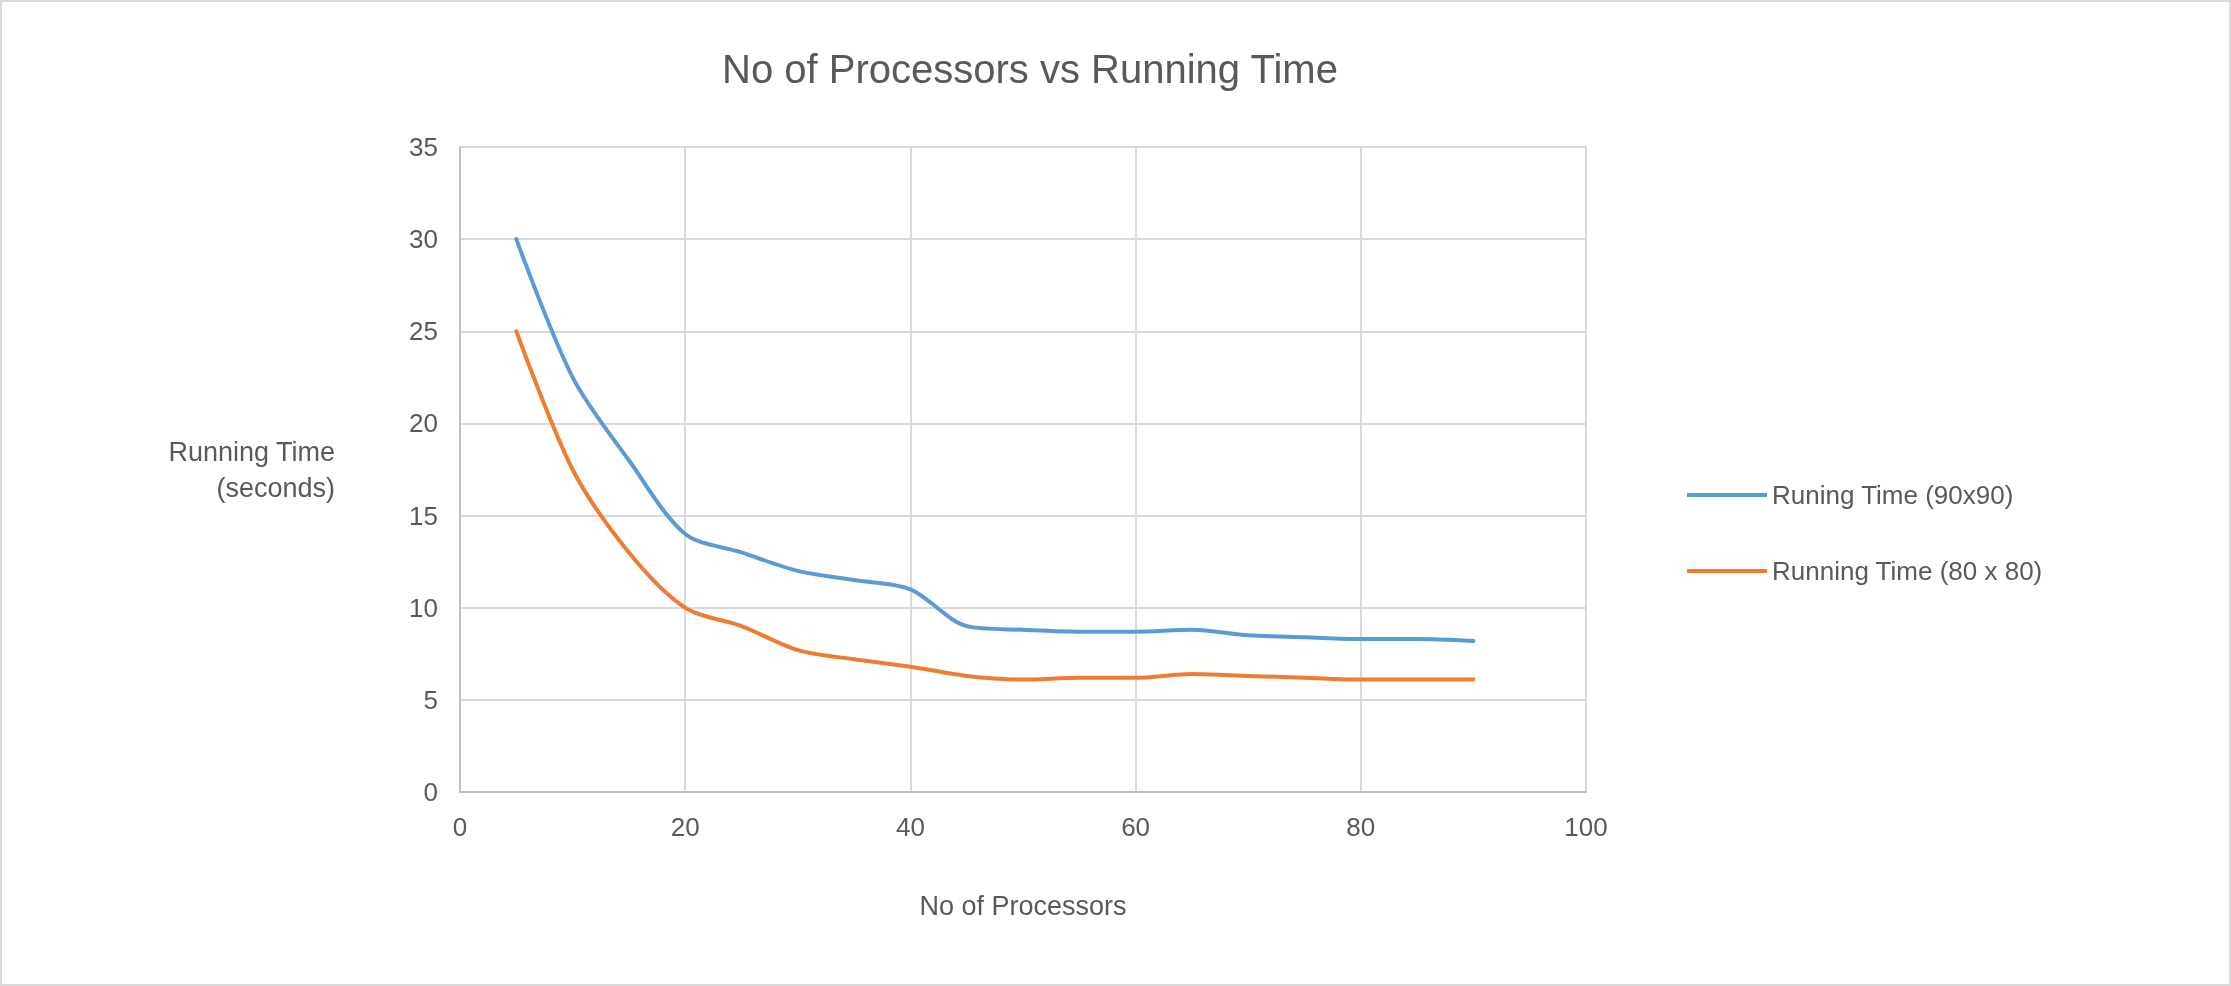 The width and height of the screenshot is (2231, 986). What do you see at coordinates (423, 239) in the screenshot?
I see `y-tick-label: 30` at bounding box center [423, 239].